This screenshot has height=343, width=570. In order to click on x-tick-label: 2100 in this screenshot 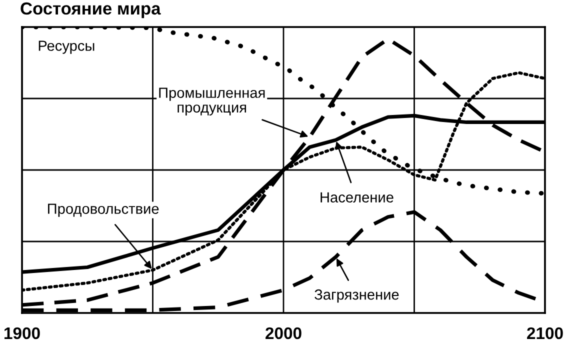, I will do `click(545, 333)`.